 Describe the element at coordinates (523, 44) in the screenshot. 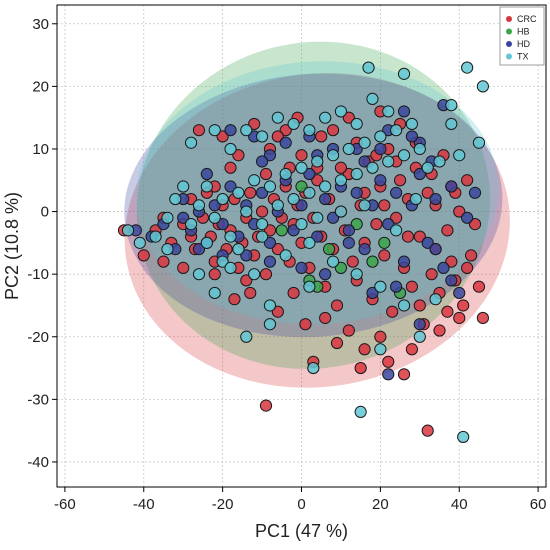

I see `legend-label: HD` at that location.